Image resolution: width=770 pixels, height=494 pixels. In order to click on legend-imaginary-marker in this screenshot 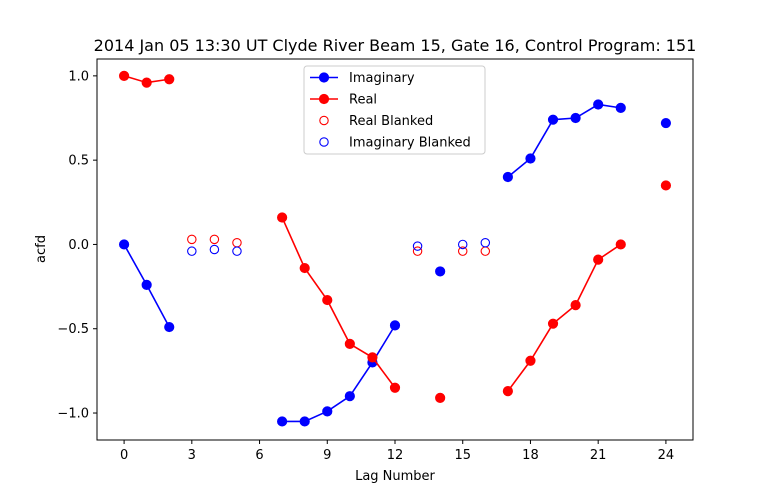, I will do `click(324, 77)`.